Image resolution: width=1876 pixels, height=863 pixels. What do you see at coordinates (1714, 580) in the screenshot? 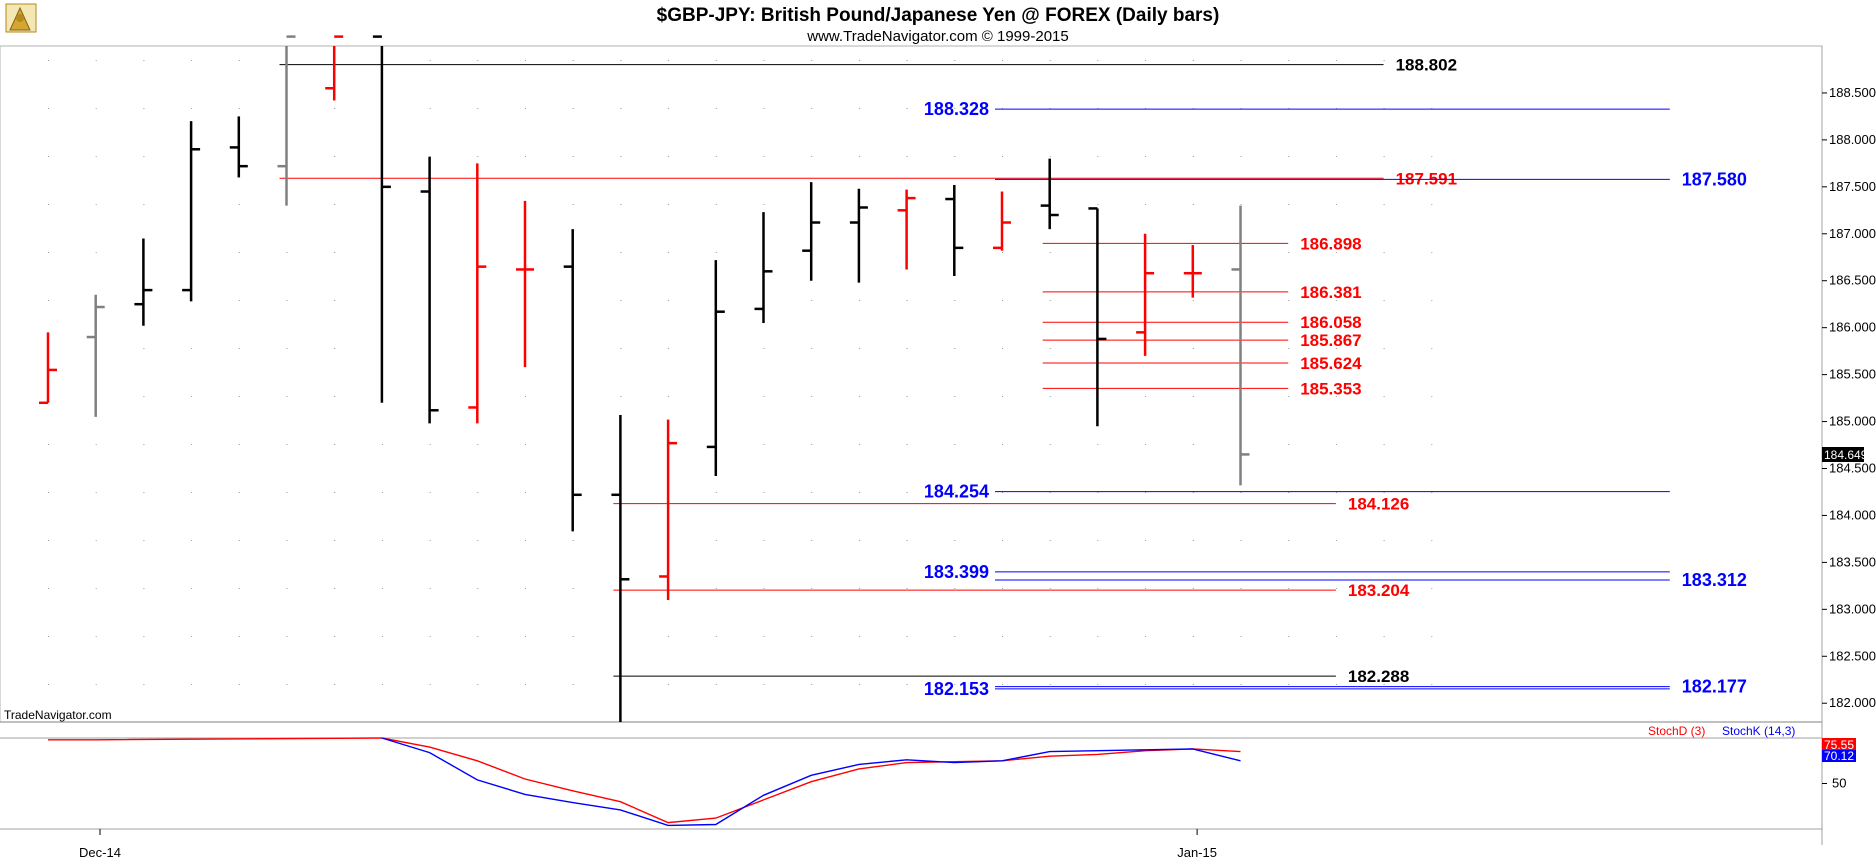
I see `level-label: 183.312` at bounding box center [1714, 580].